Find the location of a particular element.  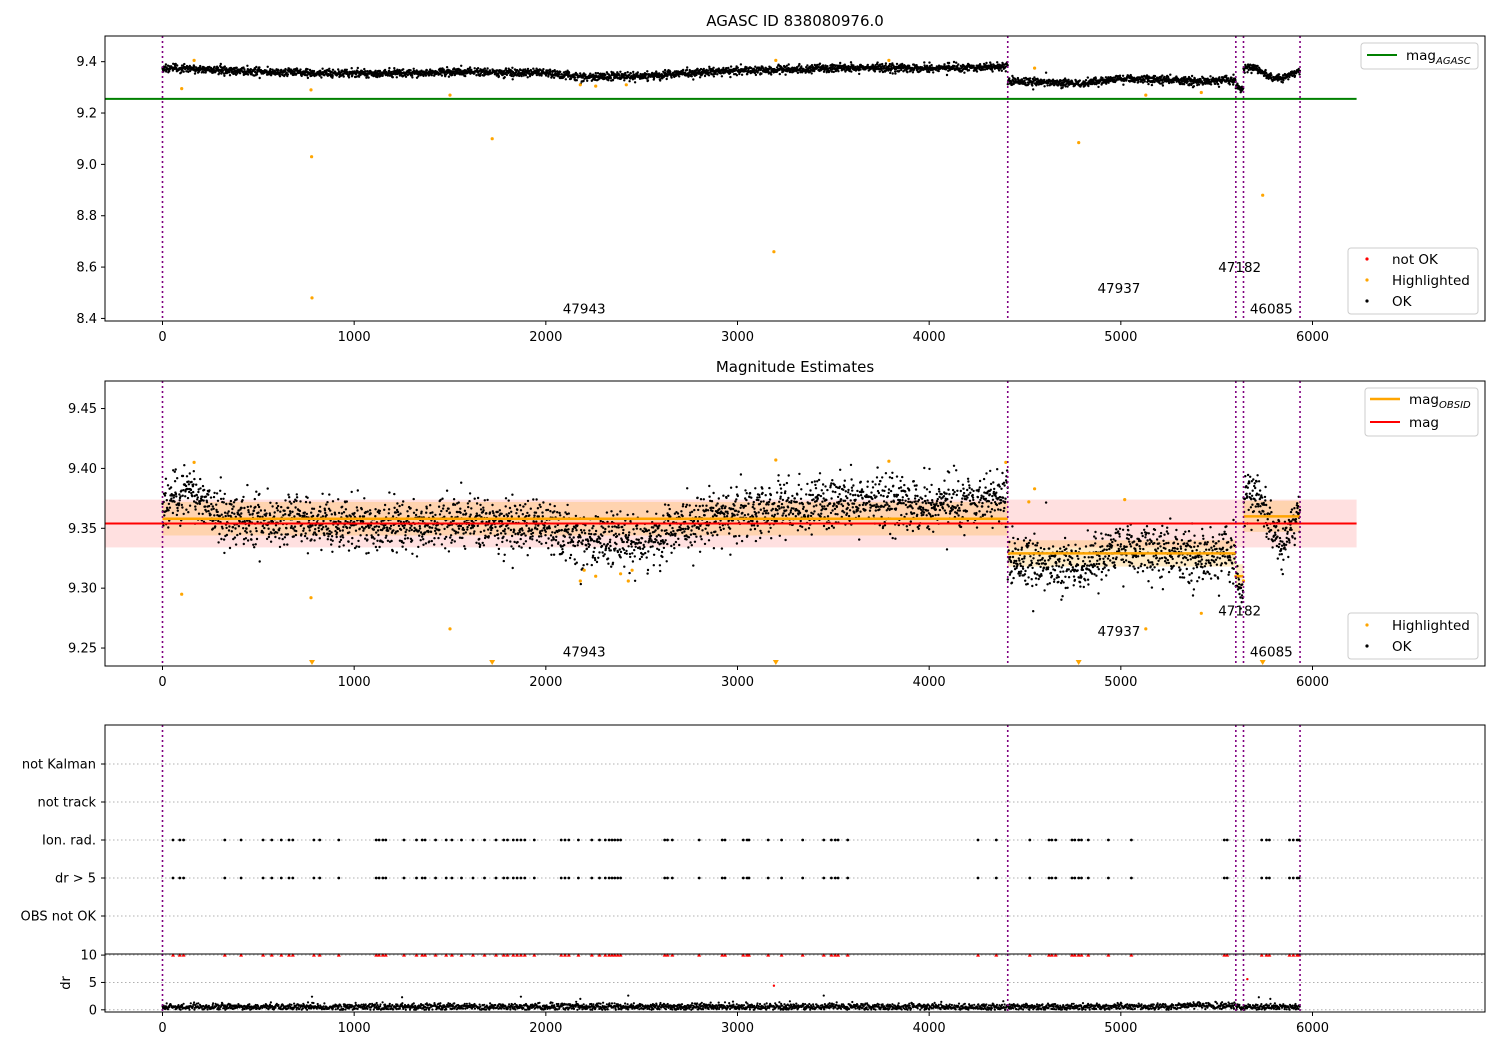

y-tick-label: 9.0 is located at coordinates (86, 165).